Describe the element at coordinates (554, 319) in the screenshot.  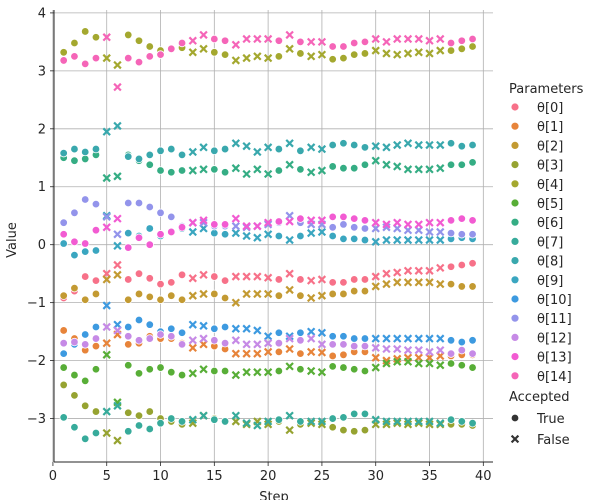
I see `legend-label: θ[11]` at that location.